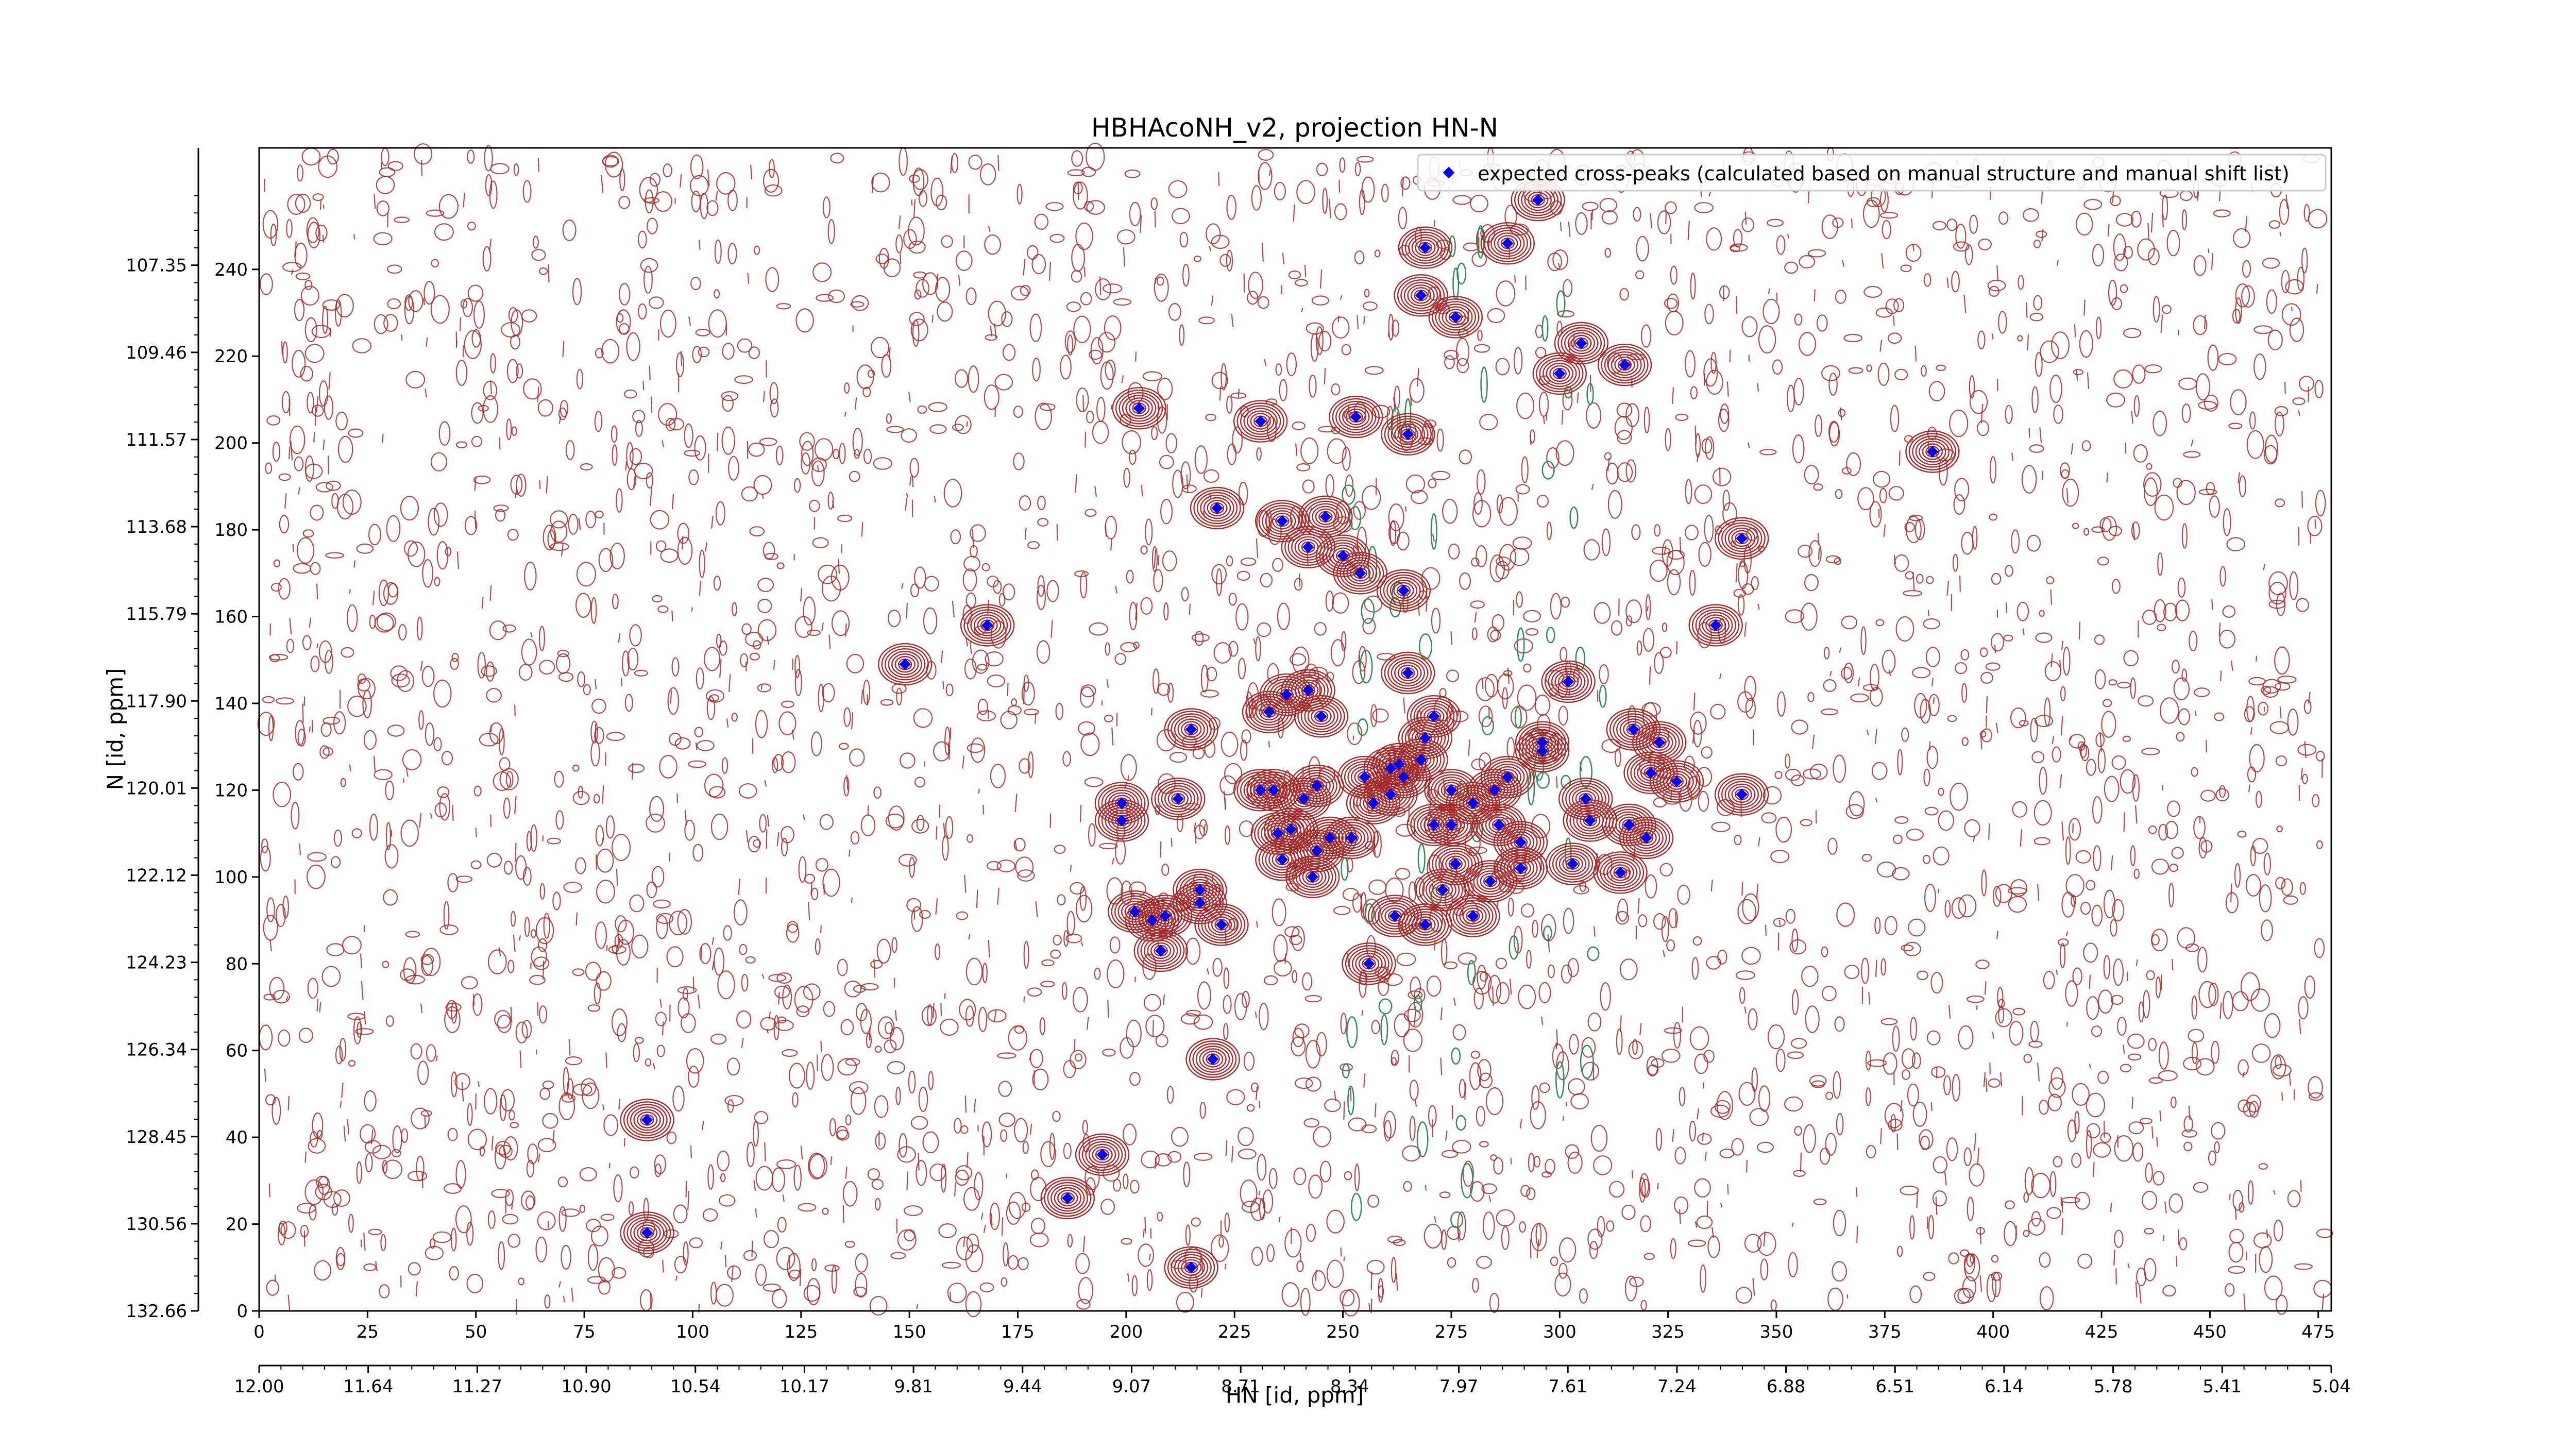 The image size is (2576, 1449). Describe the element at coordinates (1456, 1056) in the screenshot. I see `negative-contour` at that location.